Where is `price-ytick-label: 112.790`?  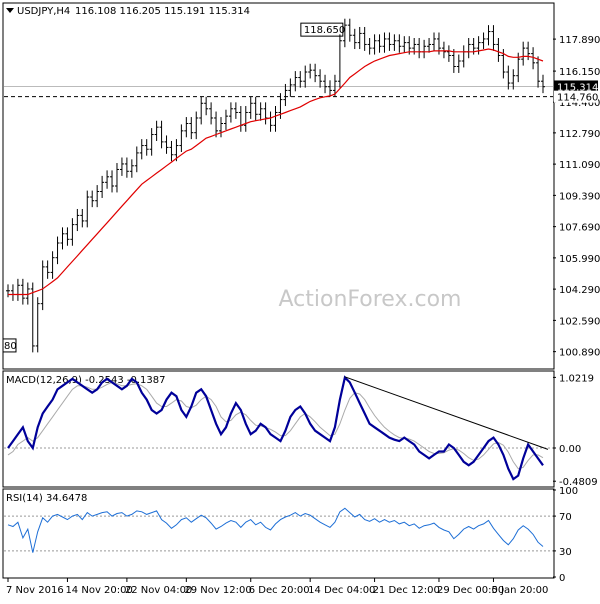 price-ytick-label: 112.790 is located at coordinates (579, 134).